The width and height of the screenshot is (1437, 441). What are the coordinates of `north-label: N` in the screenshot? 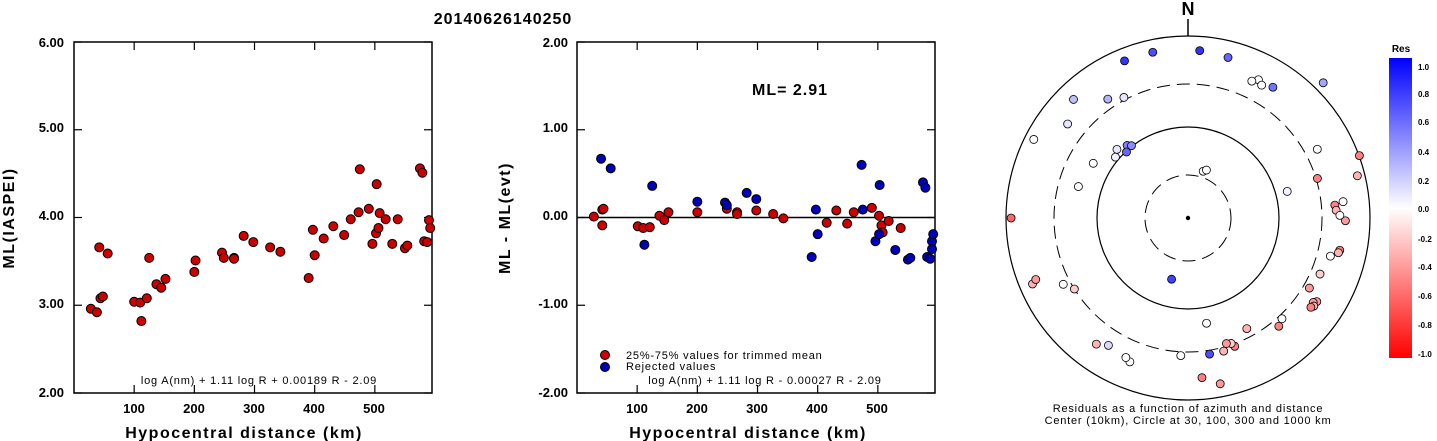 It's located at (1188, 9).